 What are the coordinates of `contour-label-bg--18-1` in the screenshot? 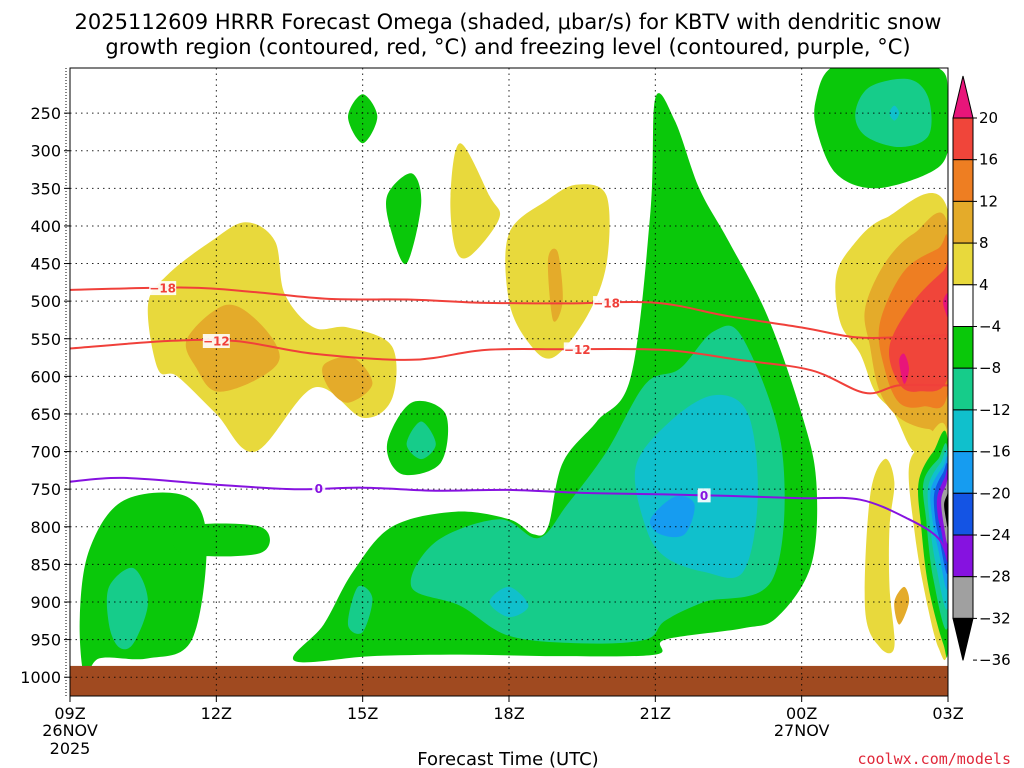 It's located at (607, 303).